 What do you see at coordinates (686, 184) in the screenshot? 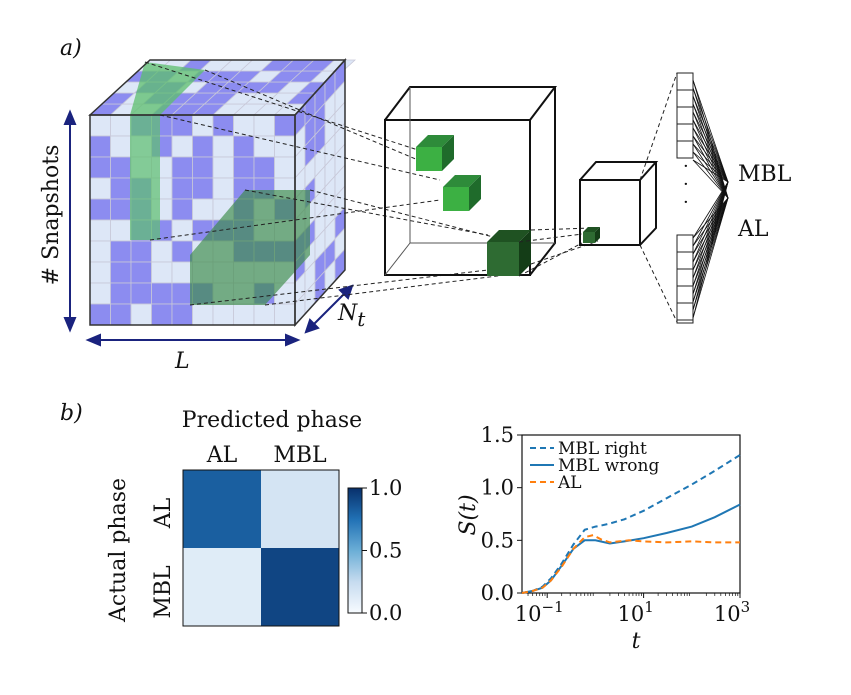
I see `dense-ellipsis-2: ·` at bounding box center [686, 184].